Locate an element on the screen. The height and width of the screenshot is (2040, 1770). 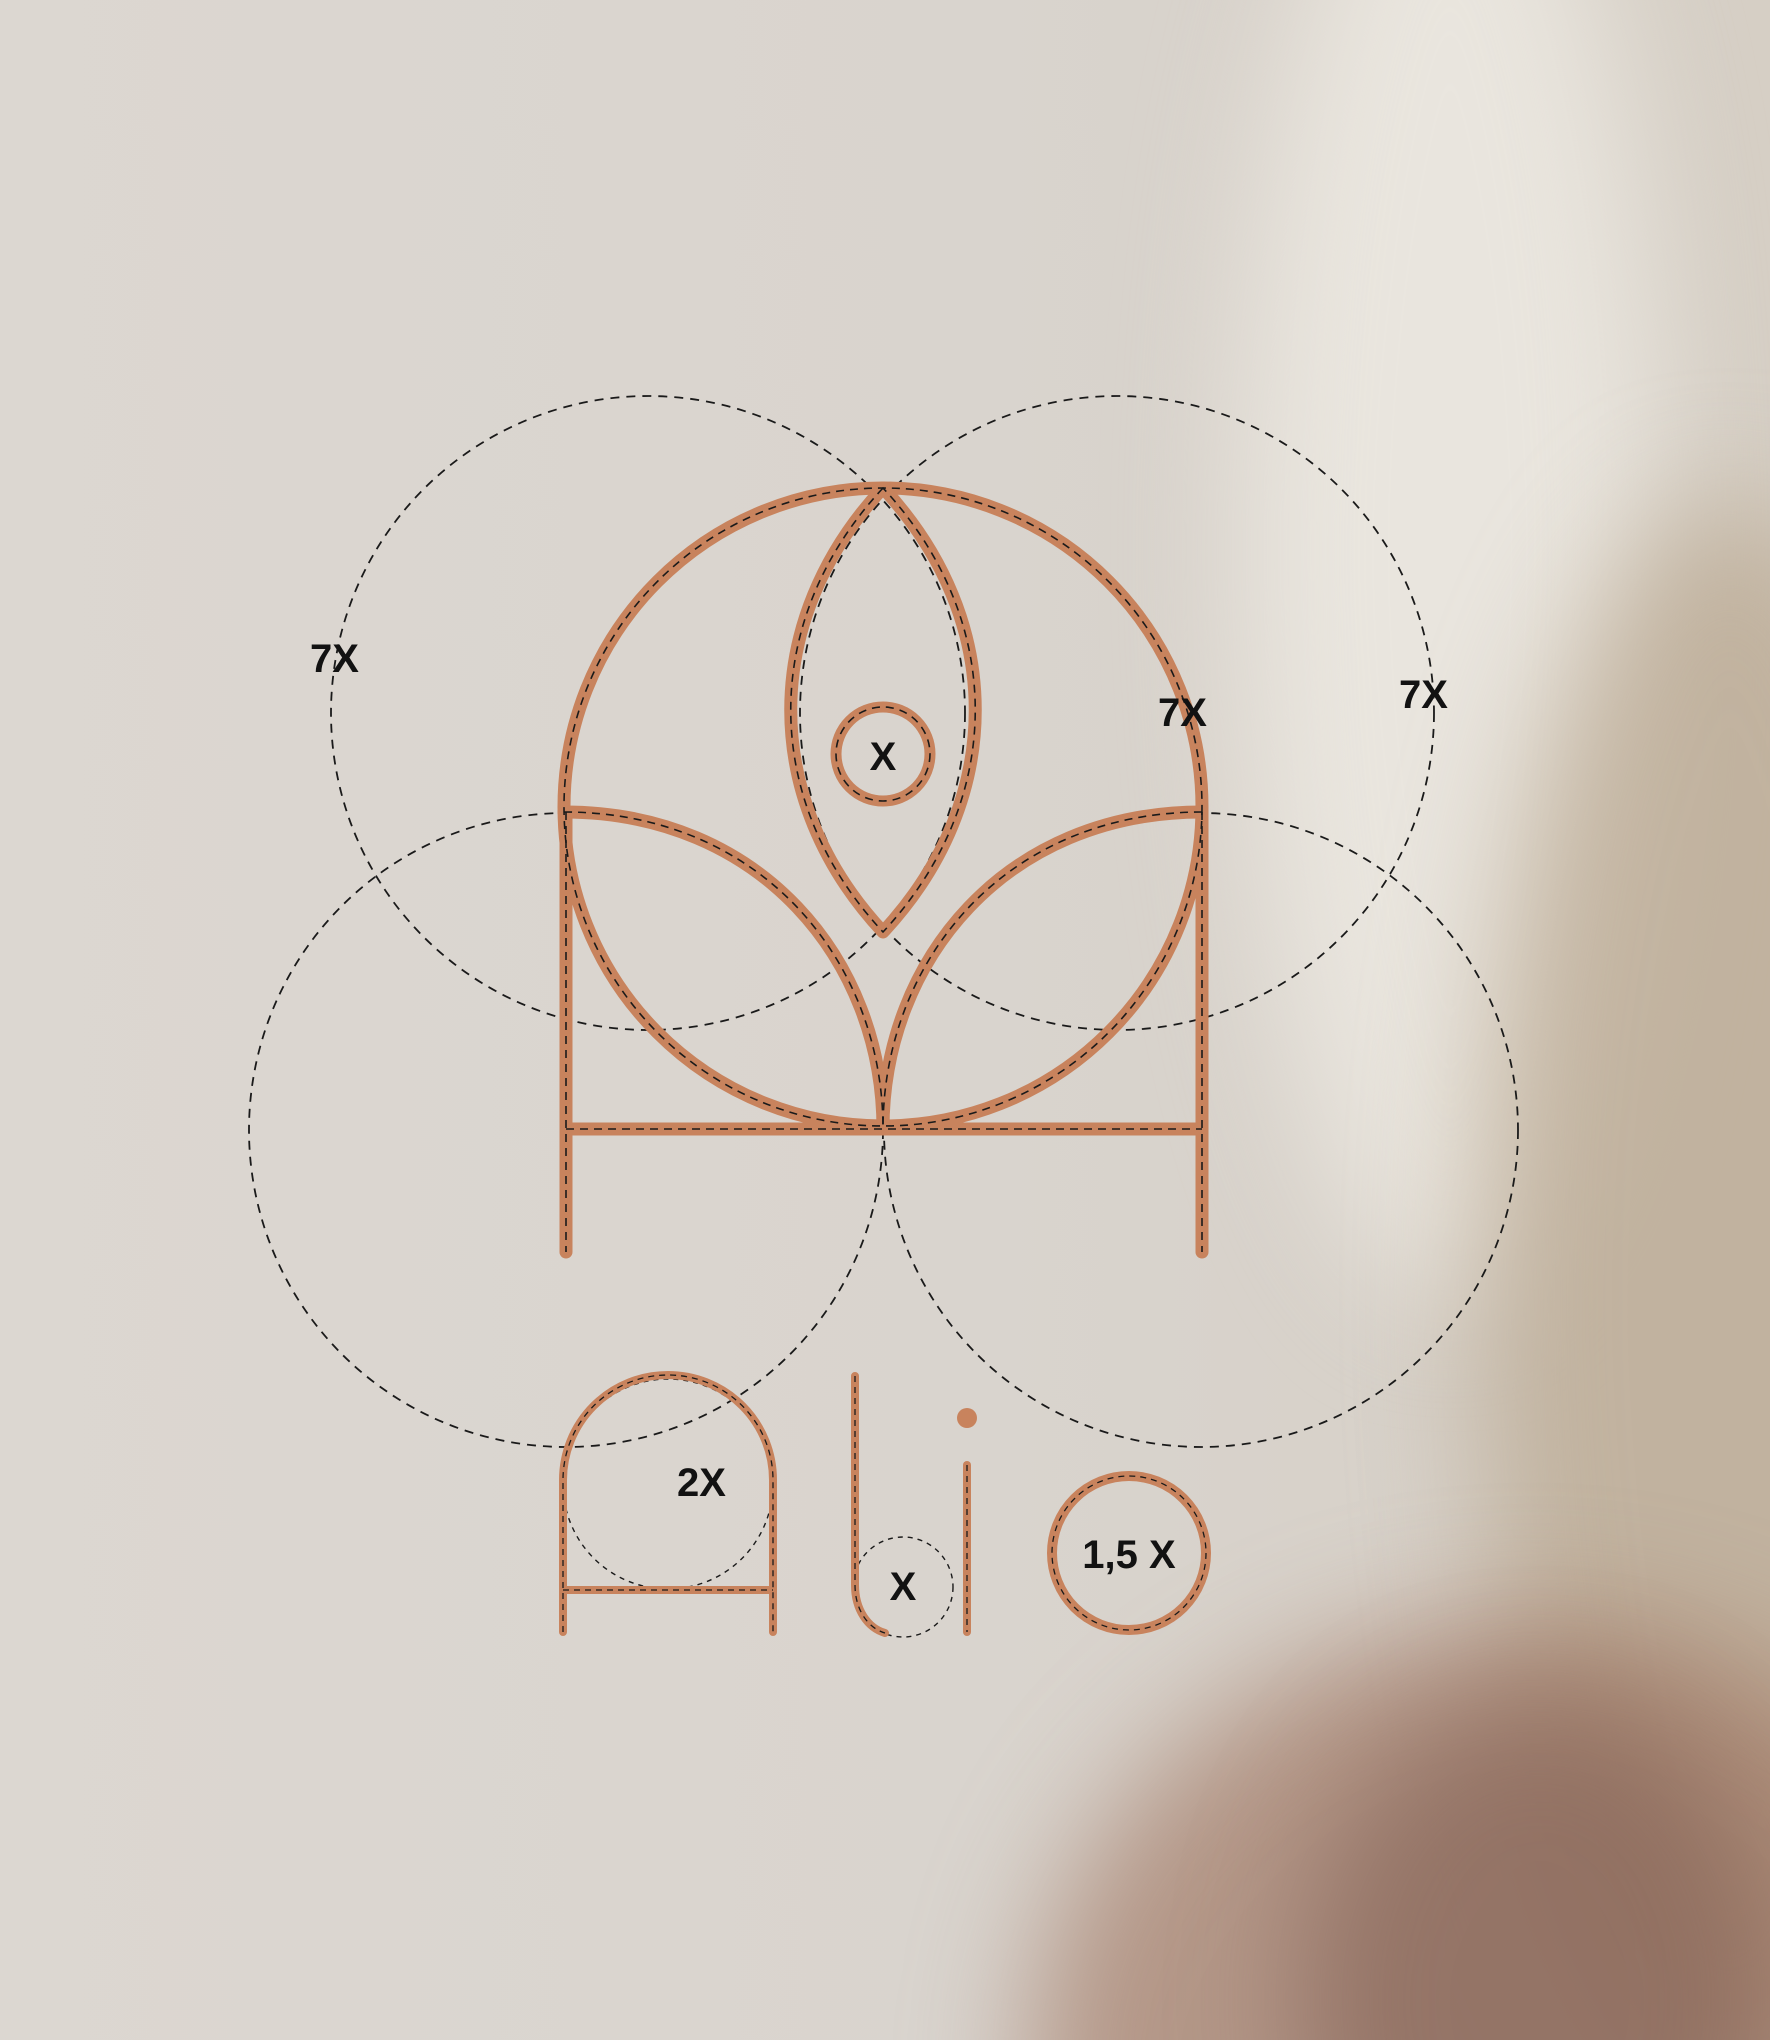
centerline-petal-left is located at coordinates (723, 970).